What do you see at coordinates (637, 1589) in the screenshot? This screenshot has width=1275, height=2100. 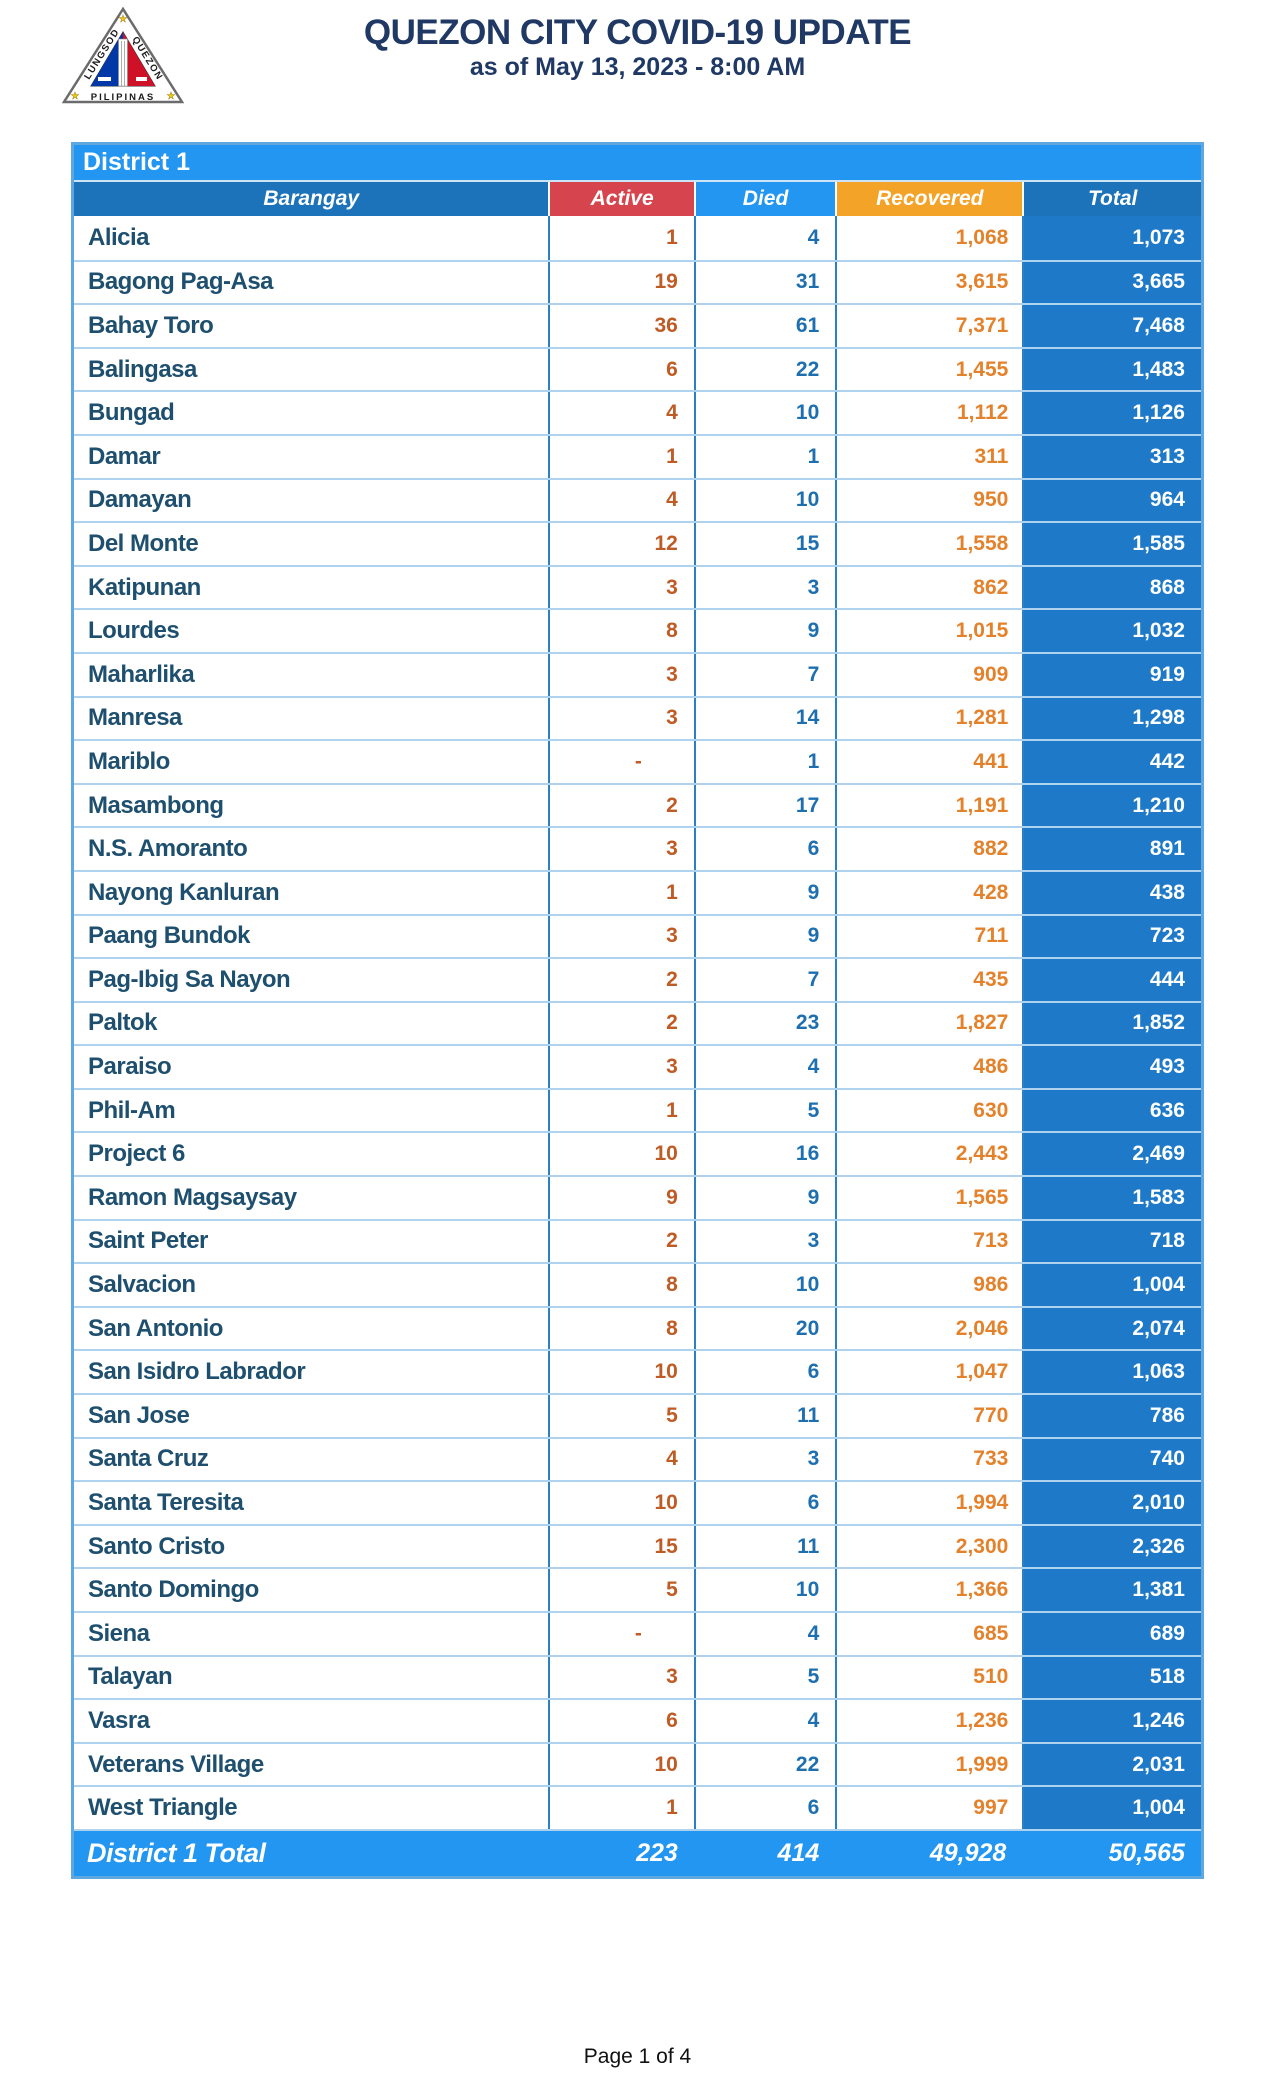 I see `table-row: Santo Domingo 5 10 1,366 1,381` at bounding box center [637, 1589].